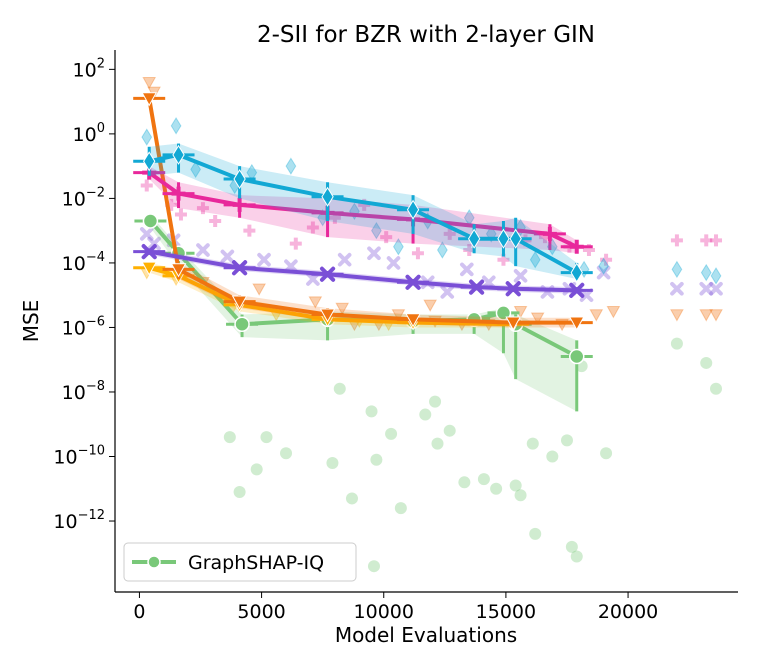  Describe the element at coordinates (89, 68) in the screenshot. I see `y-tick-label: 10²` at that location.